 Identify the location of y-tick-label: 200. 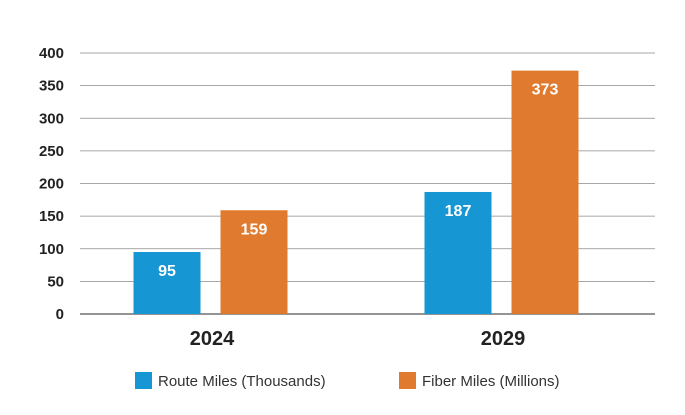
(51, 184).